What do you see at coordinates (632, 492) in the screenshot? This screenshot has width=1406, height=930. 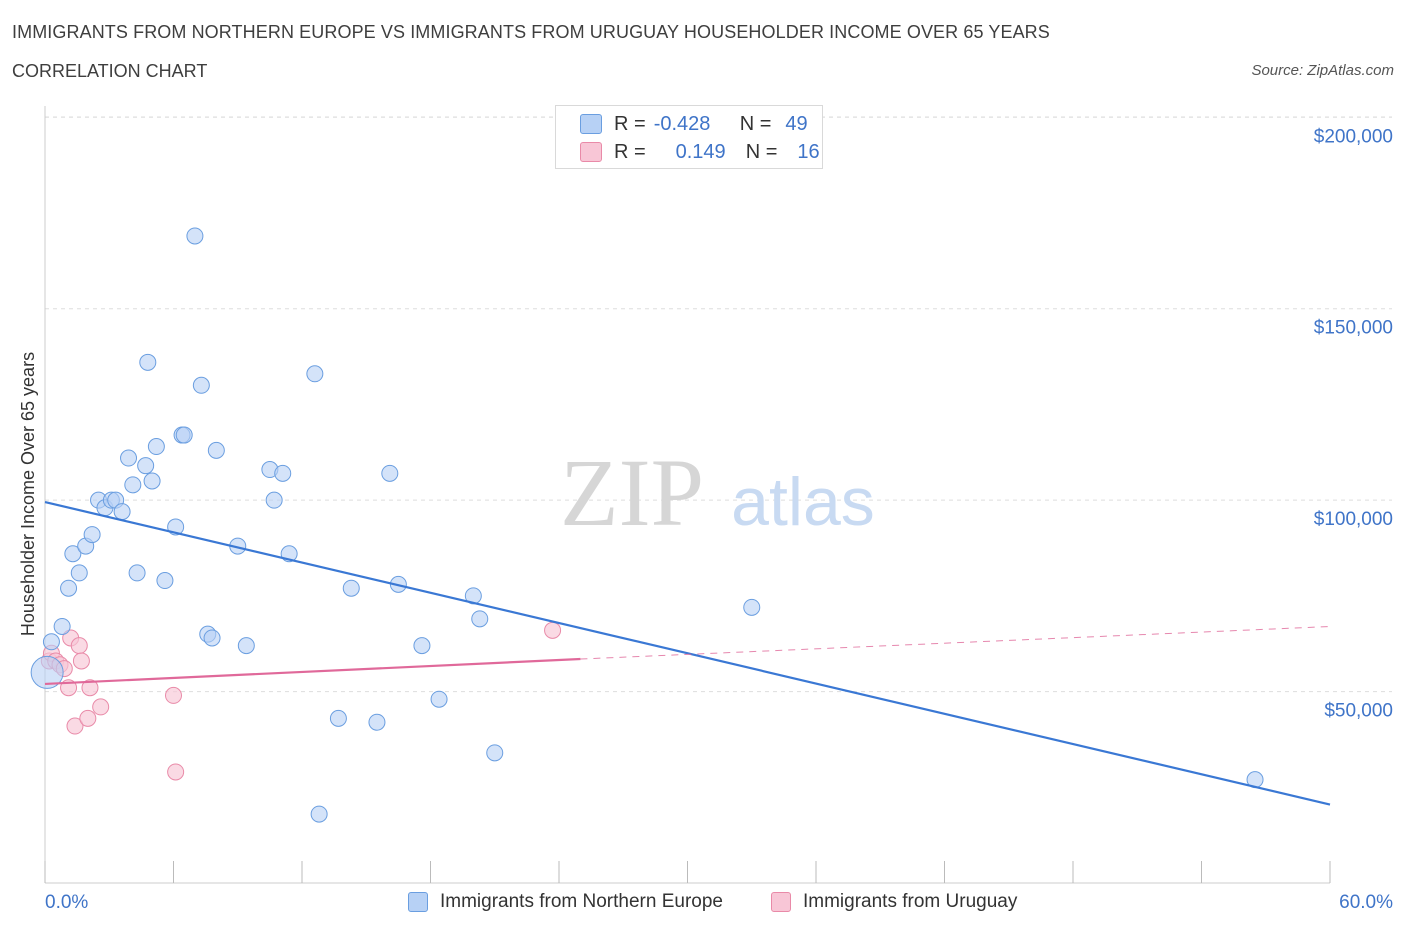 I see `watermark-zip: ZIP` at bounding box center [632, 492].